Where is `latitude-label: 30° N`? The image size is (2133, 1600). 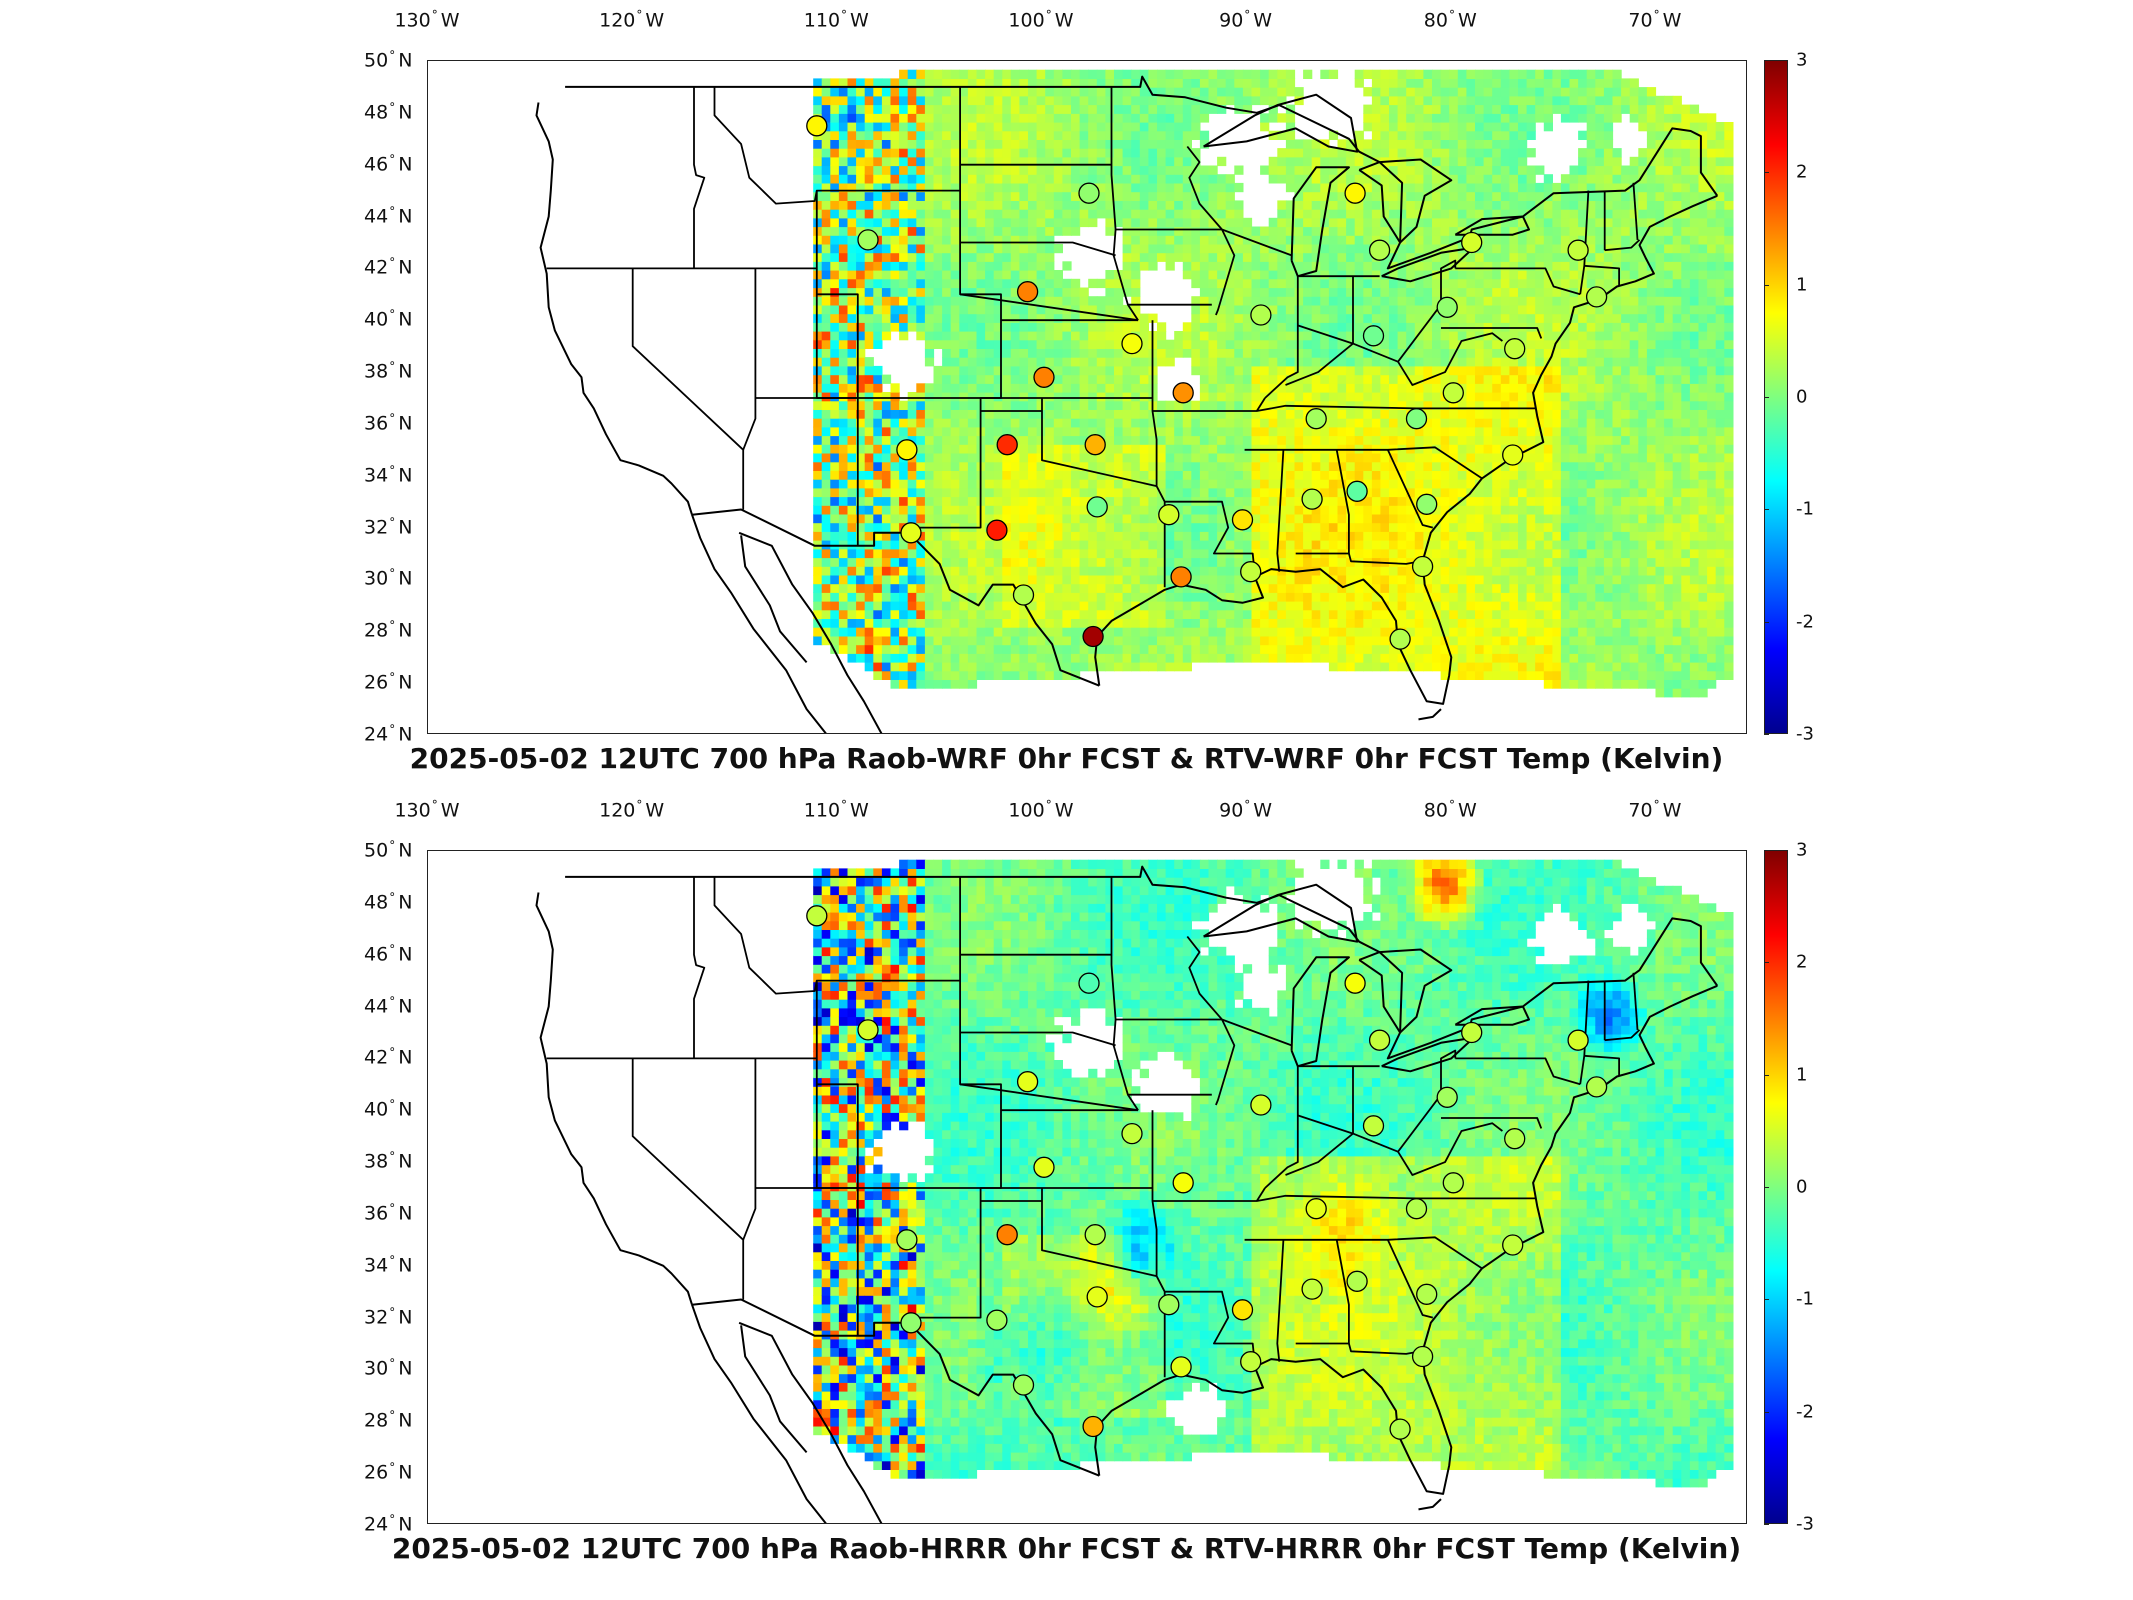 latitude-label: 30° N is located at coordinates (388, 578).